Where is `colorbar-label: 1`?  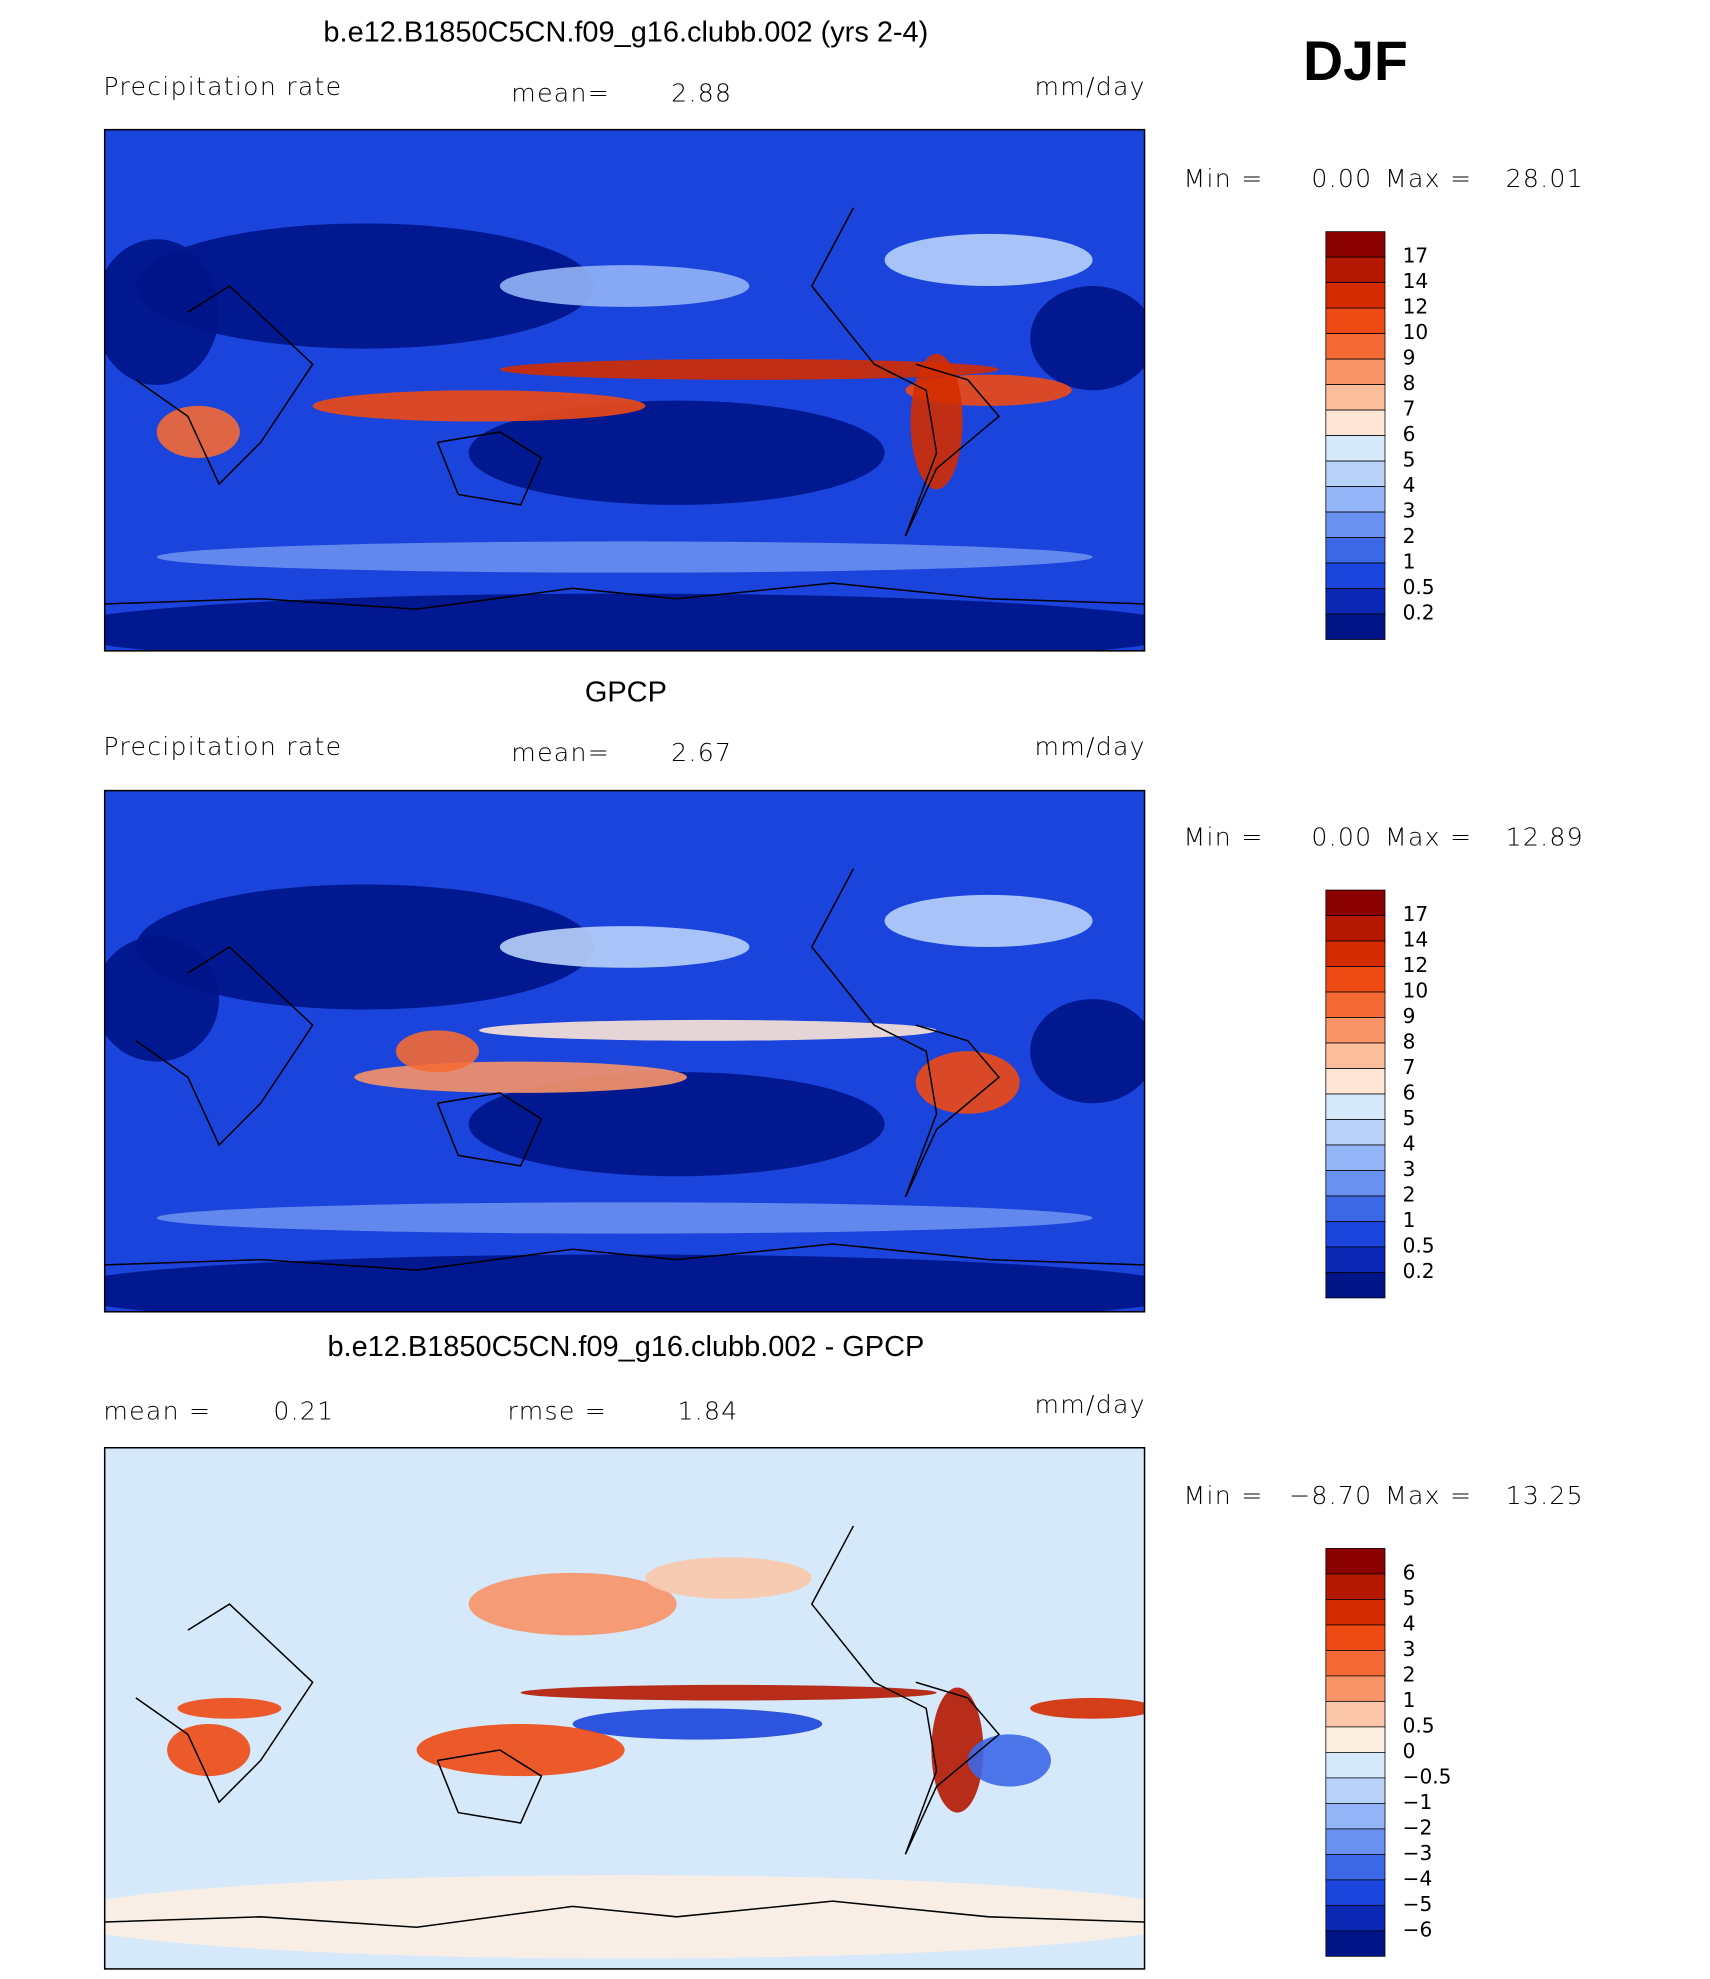
colorbar-label: 1 is located at coordinates (1409, 1220).